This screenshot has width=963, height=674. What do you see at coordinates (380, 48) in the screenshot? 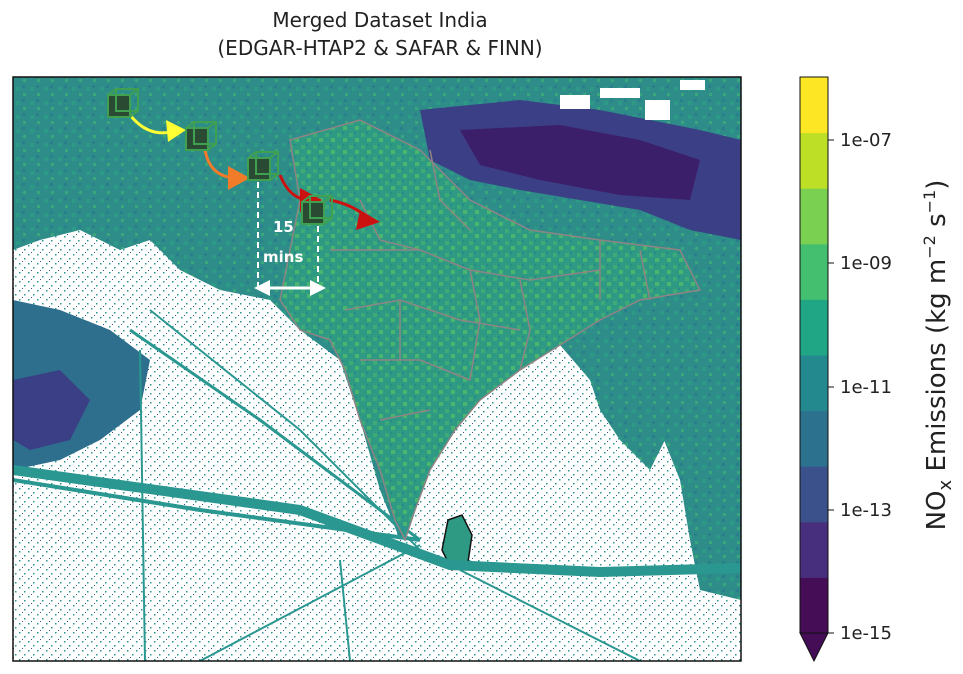
I see `map-title-line2: (EDGAR-HTAP2 & SAFAR & FINN)` at bounding box center [380, 48].